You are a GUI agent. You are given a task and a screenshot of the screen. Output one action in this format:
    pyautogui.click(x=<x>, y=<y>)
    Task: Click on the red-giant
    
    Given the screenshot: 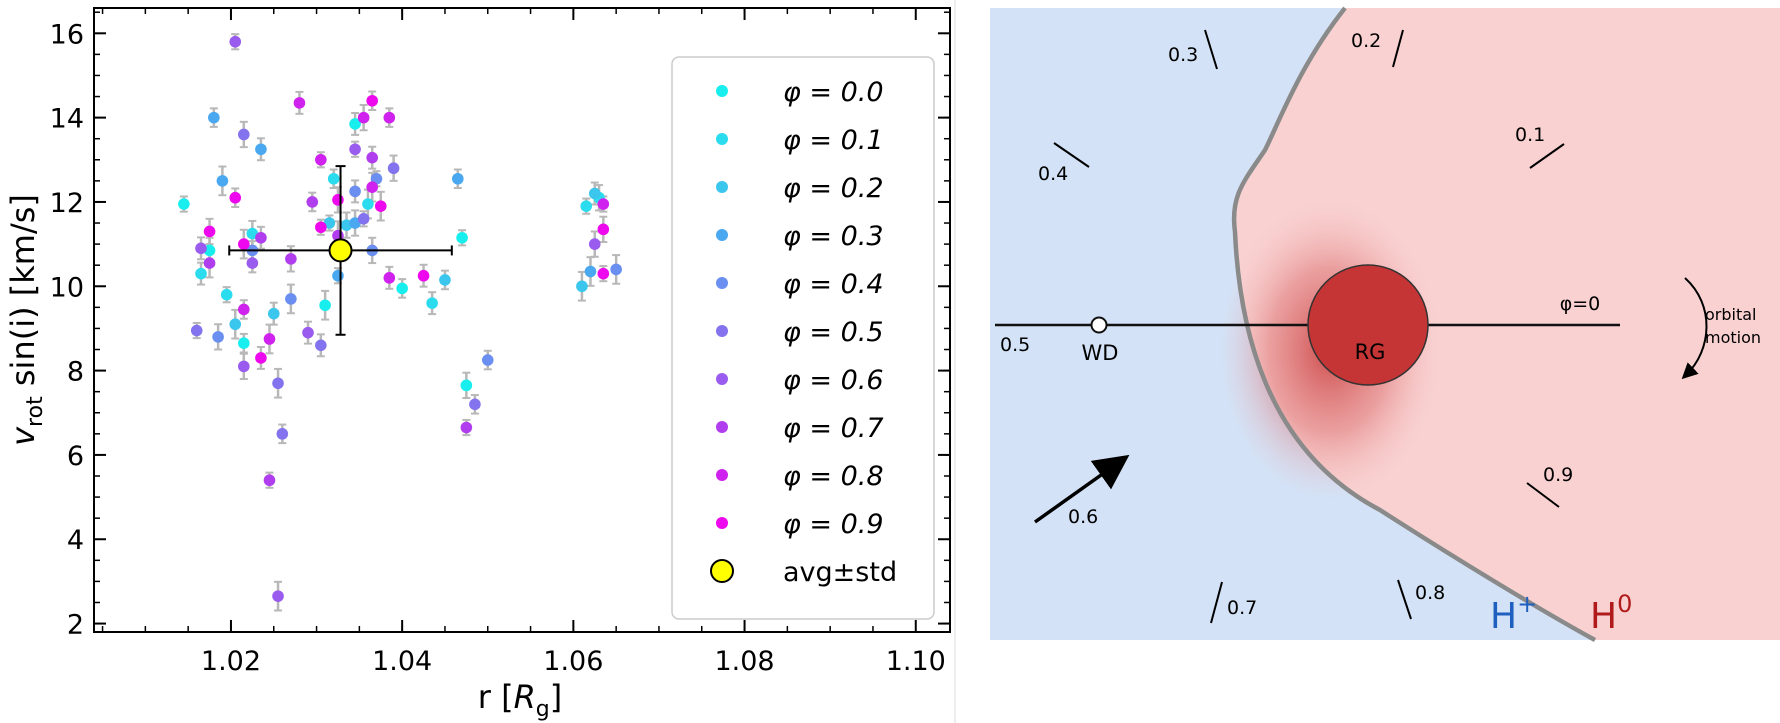 What is the action you would take?
    pyautogui.click(x=1368, y=325)
    